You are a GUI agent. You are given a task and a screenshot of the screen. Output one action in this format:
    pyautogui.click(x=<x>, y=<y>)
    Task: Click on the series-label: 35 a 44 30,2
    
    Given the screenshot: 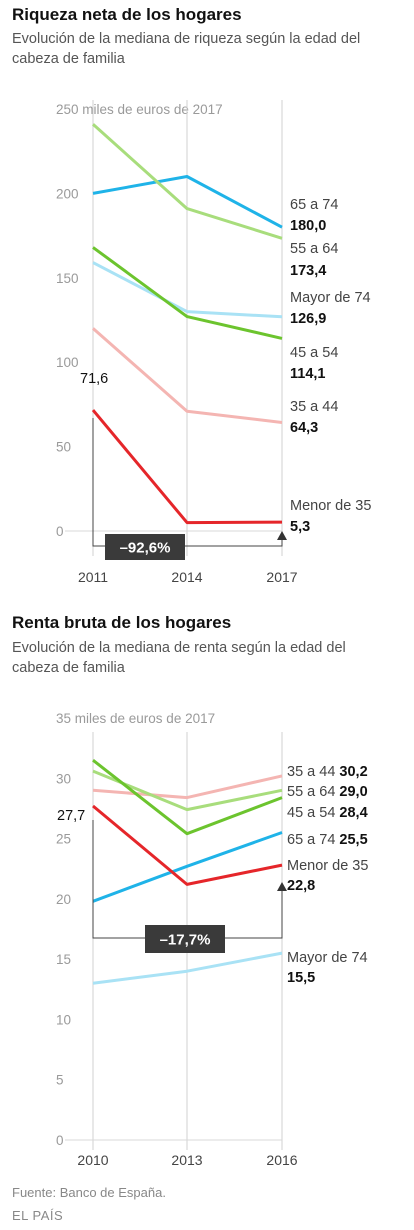 What is the action you would take?
    pyautogui.click(x=327, y=772)
    